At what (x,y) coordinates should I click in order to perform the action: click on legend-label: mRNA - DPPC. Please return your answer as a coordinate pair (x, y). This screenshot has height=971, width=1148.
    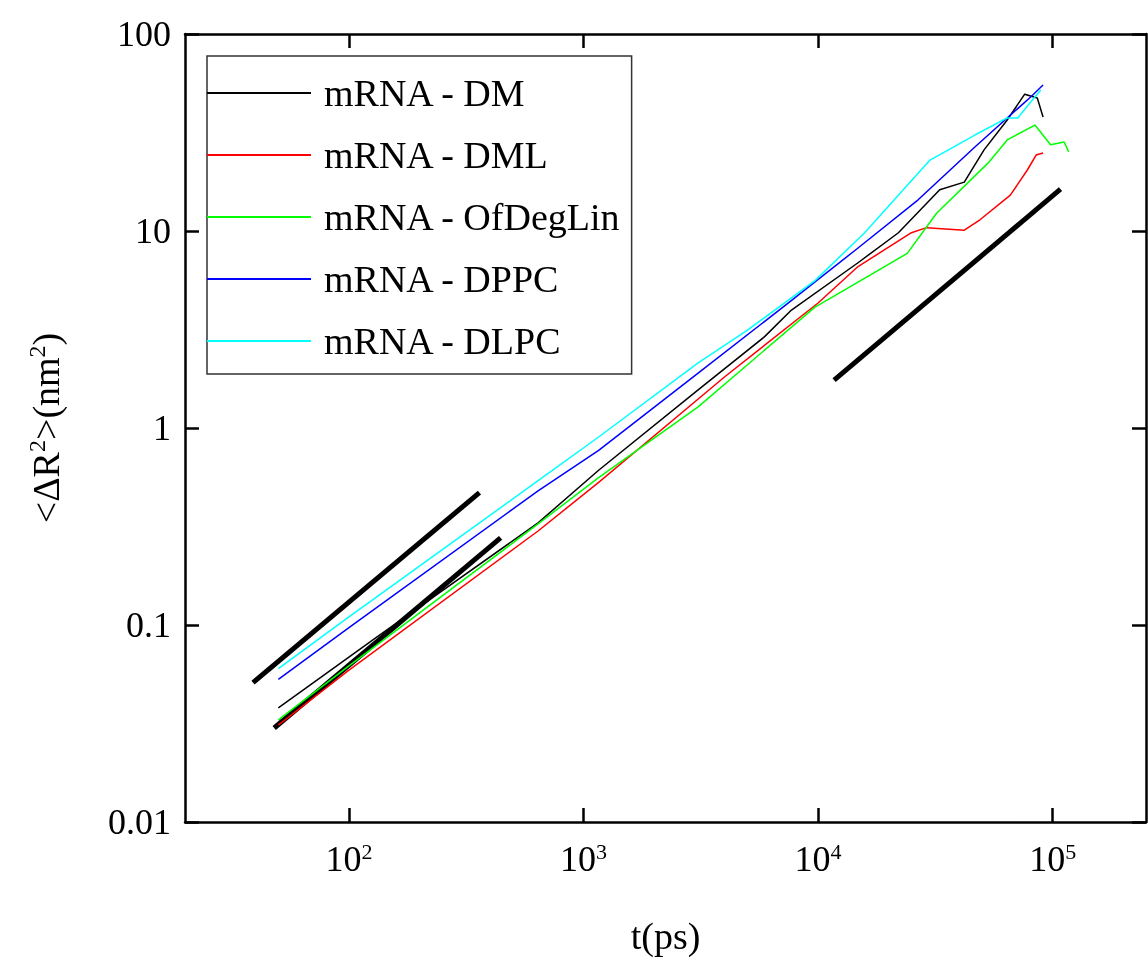
    Looking at the image, I should click on (441, 279).